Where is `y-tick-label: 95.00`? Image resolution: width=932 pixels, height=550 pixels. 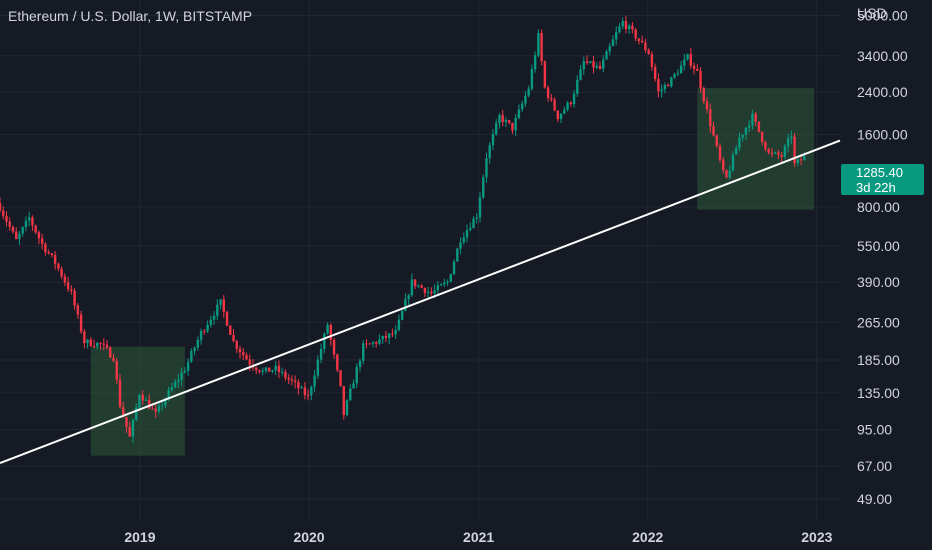 y-tick-label: 95.00 is located at coordinates (874, 430).